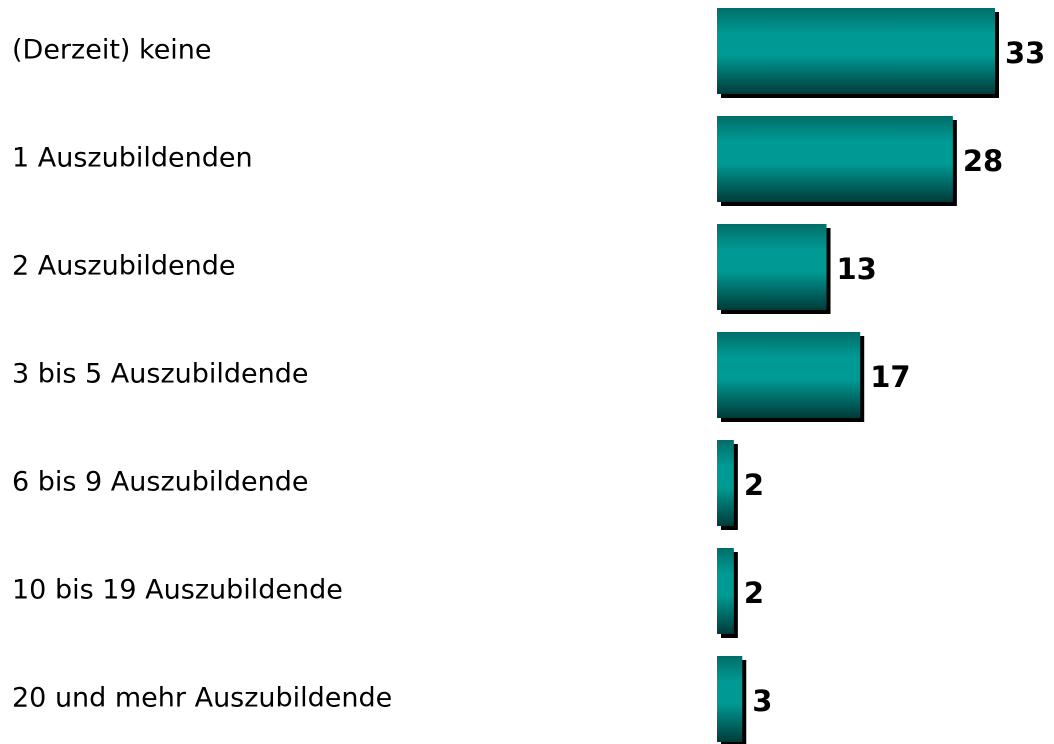  Describe the element at coordinates (890, 377) in the screenshot. I see `value-label: 17` at that location.